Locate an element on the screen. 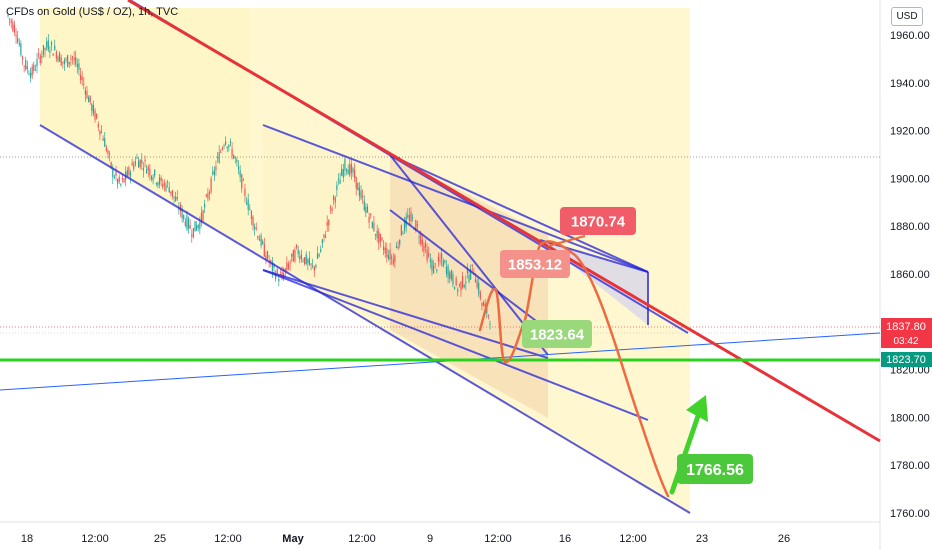 Image resolution: width=932 pixels, height=550 pixels. current-price-tag is located at coordinates (906, 333).